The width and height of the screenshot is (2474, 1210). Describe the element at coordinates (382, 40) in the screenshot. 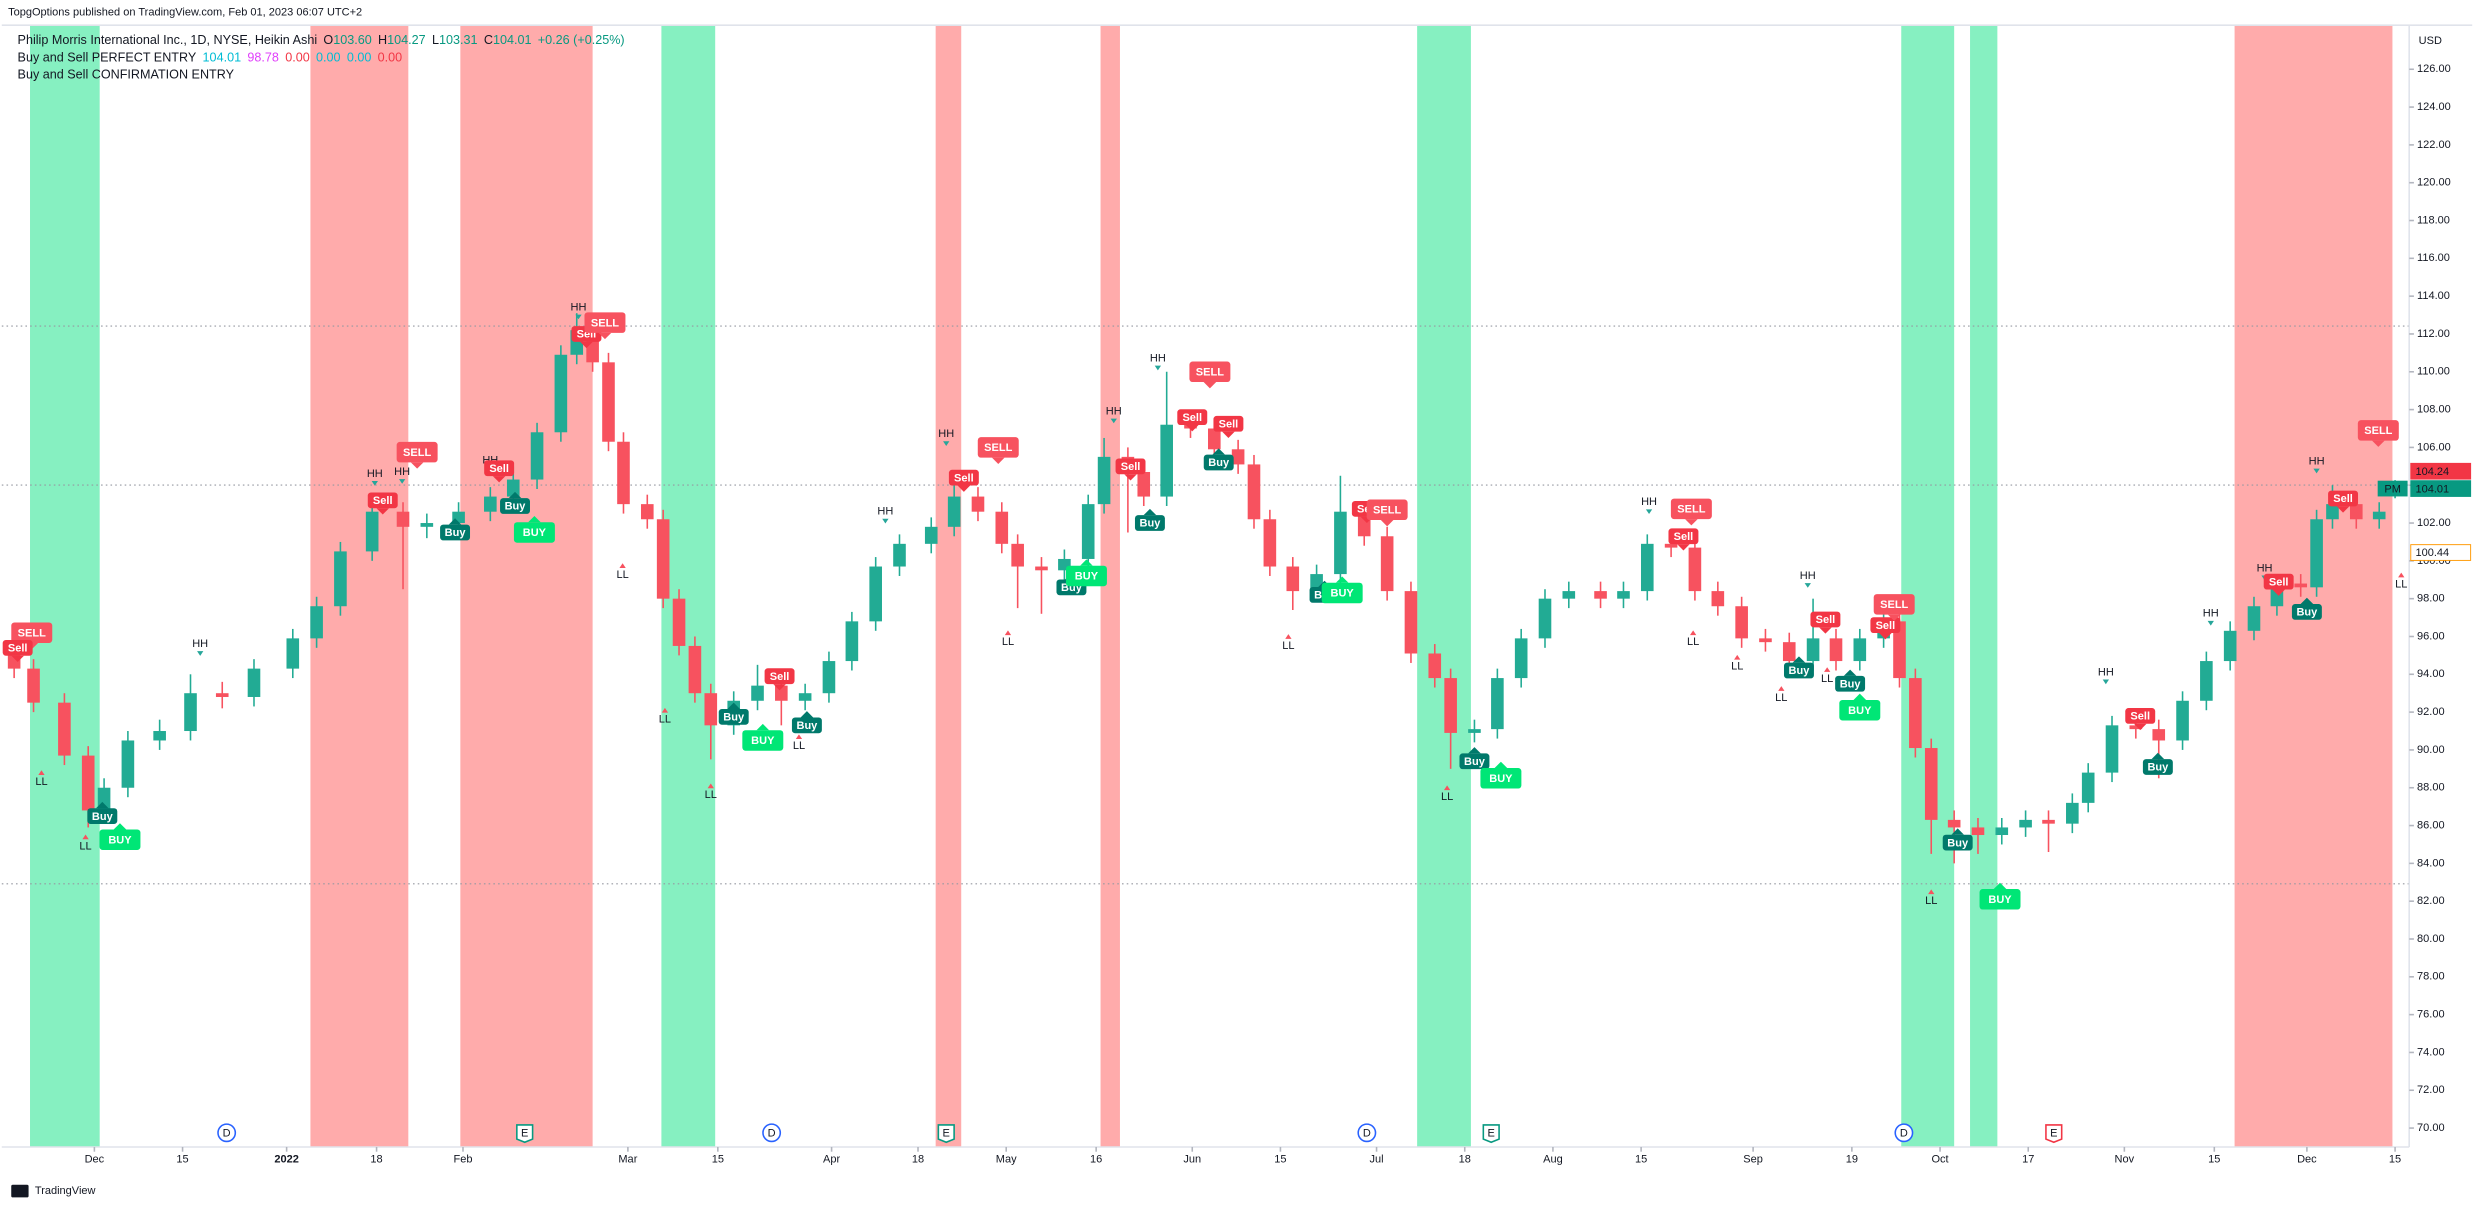

I see `legend-item: H` at that location.